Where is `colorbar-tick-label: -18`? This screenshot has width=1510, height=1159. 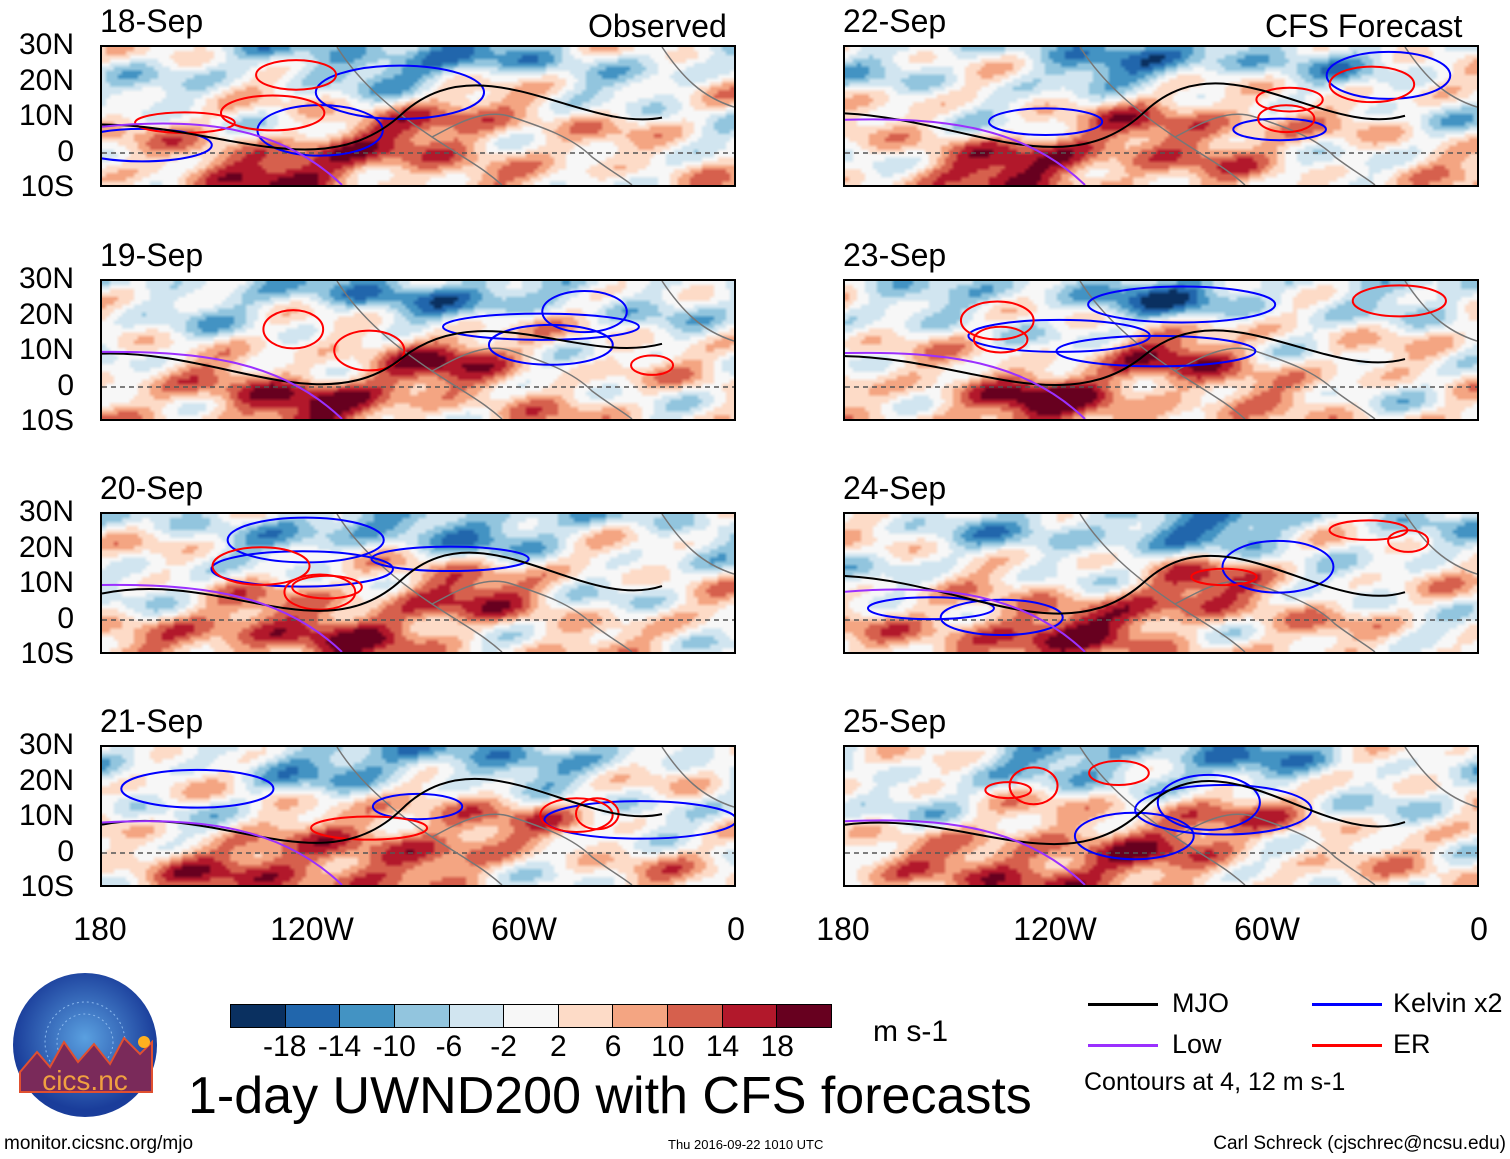 colorbar-tick-label: -18 is located at coordinates (285, 1046).